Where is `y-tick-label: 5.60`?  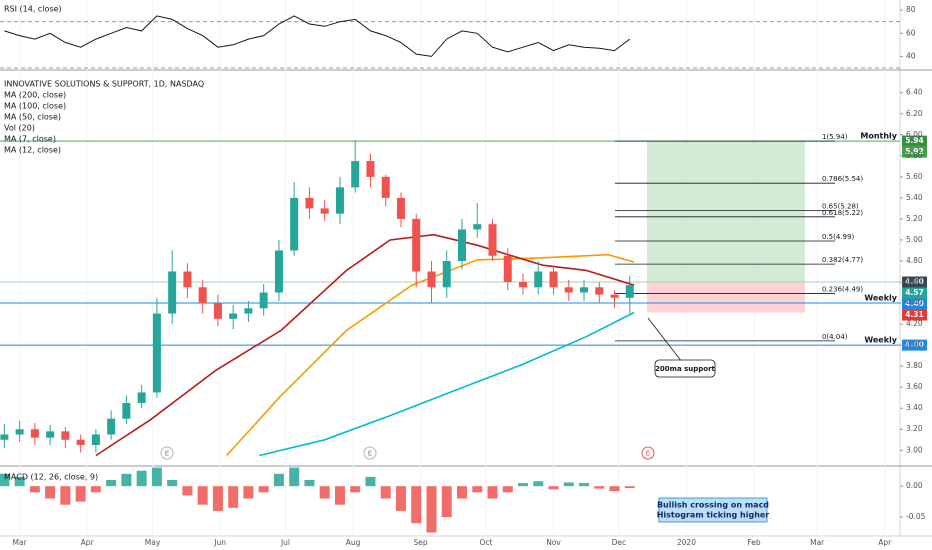 y-tick-label: 5.60 is located at coordinates (914, 176).